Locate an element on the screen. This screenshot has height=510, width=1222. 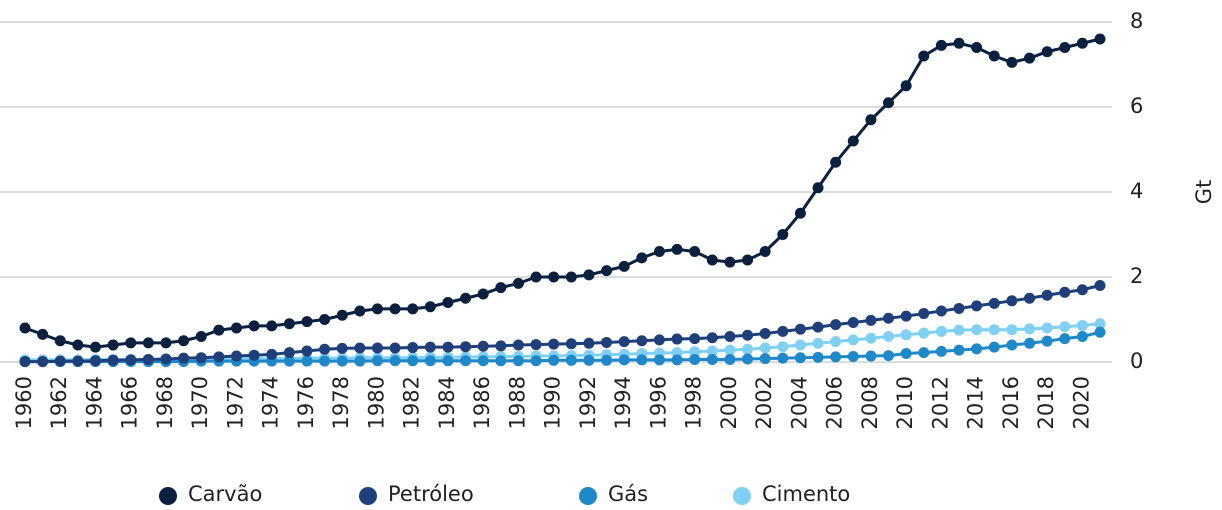
x-tick-label: 1994 is located at coordinates (623, 402).